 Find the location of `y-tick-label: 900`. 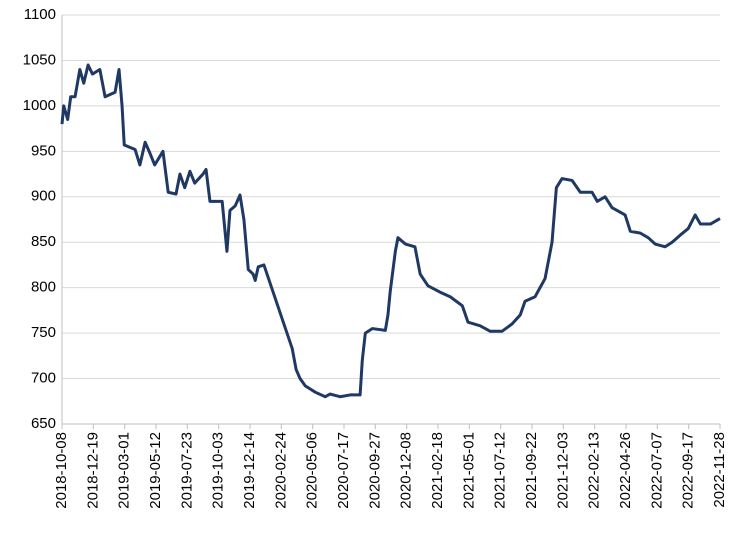

y-tick-label: 900 is located at coordinates (43, 196).